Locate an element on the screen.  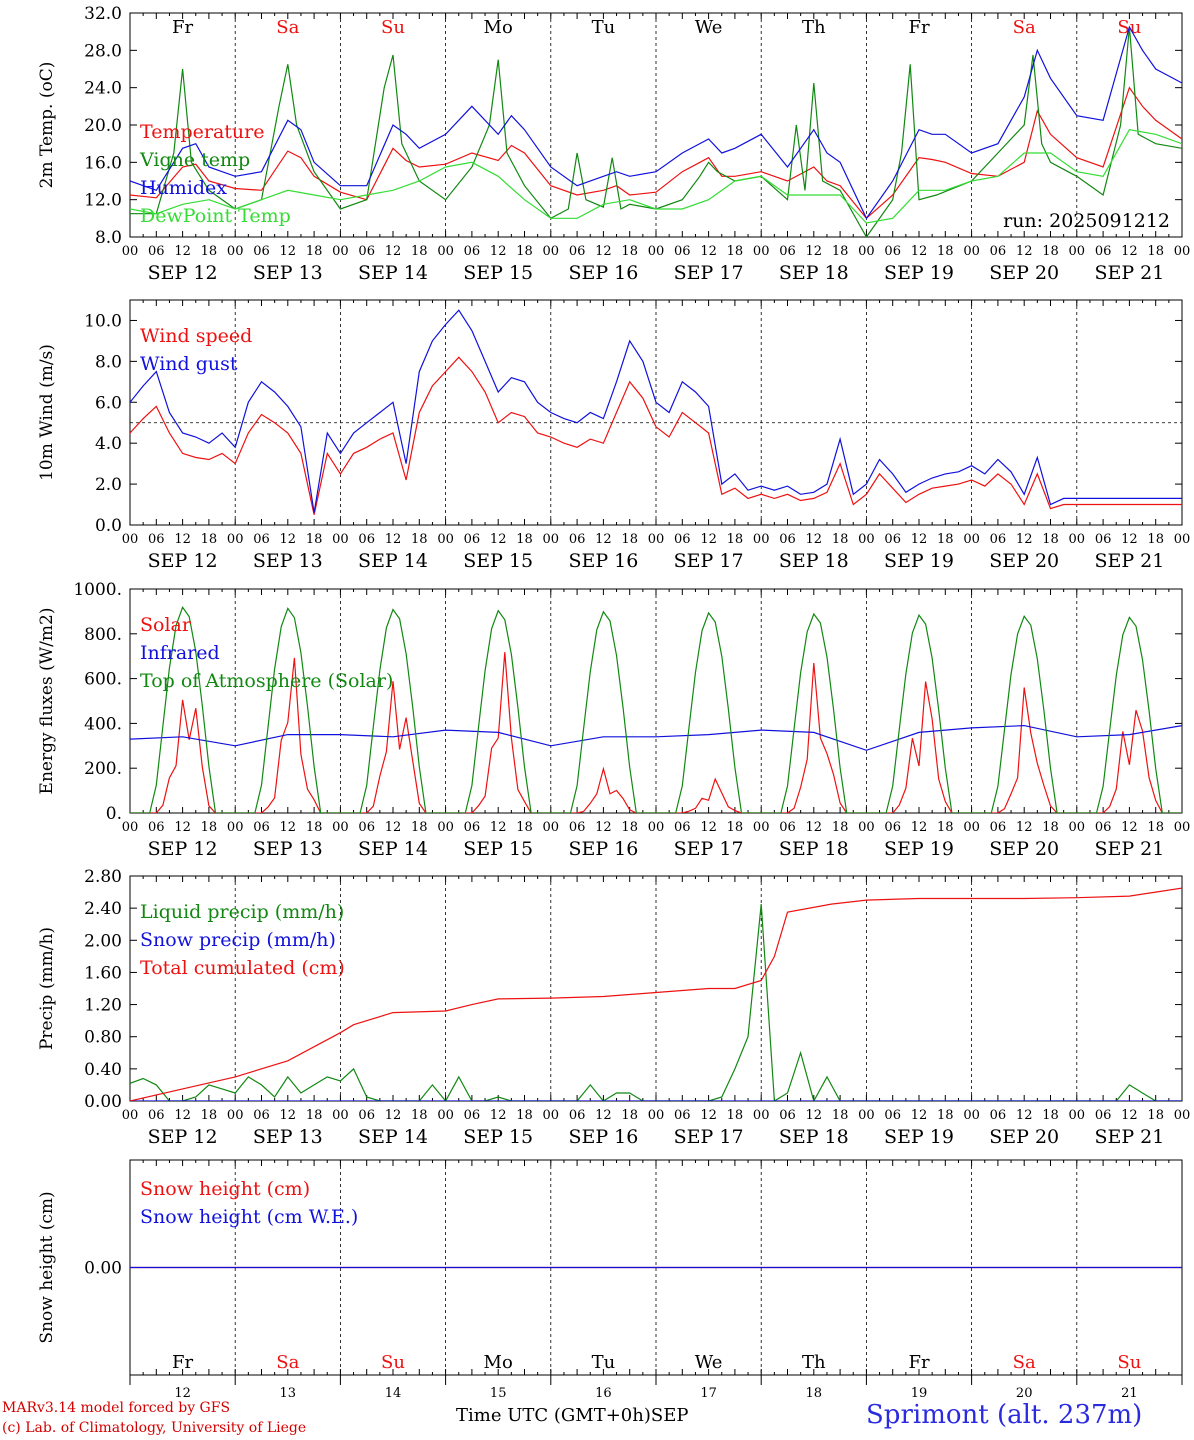
series-line-wind-gust is located at coordinates (656, 411).